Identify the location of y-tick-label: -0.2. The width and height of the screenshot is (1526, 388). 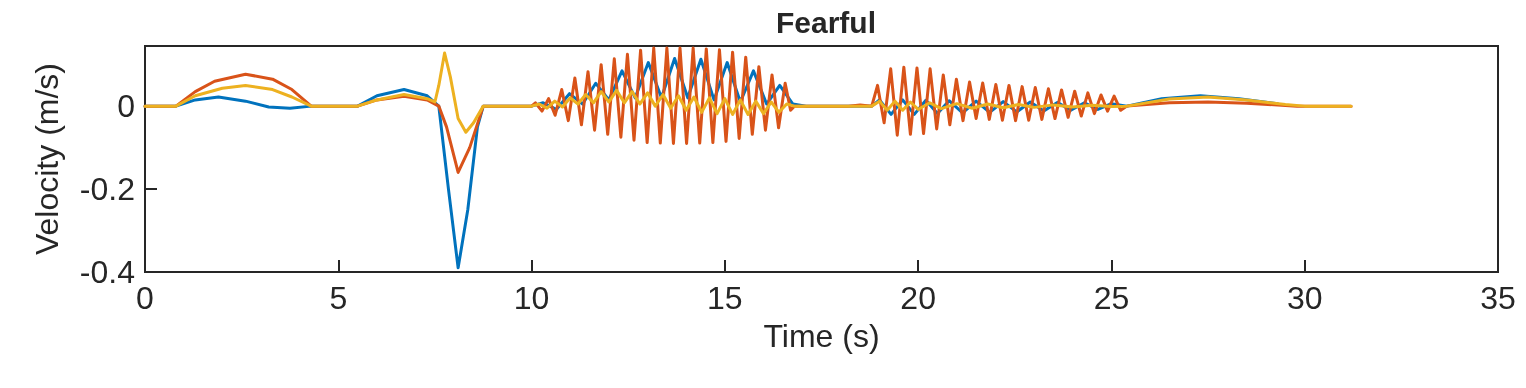
(107, 189).